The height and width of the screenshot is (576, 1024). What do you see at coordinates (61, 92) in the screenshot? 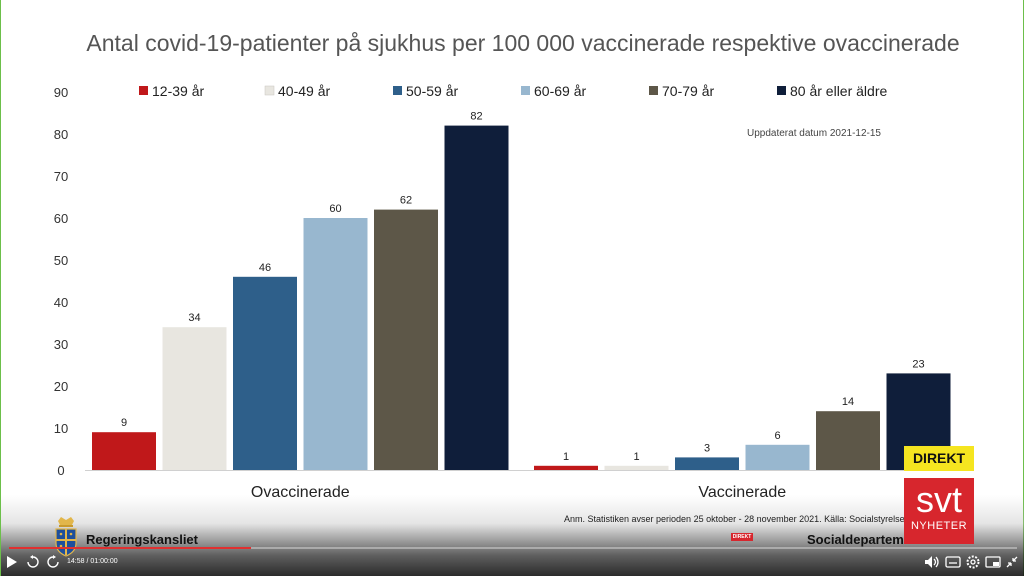
I see `y-tick-label: 90` at bounding box center [61, 92].